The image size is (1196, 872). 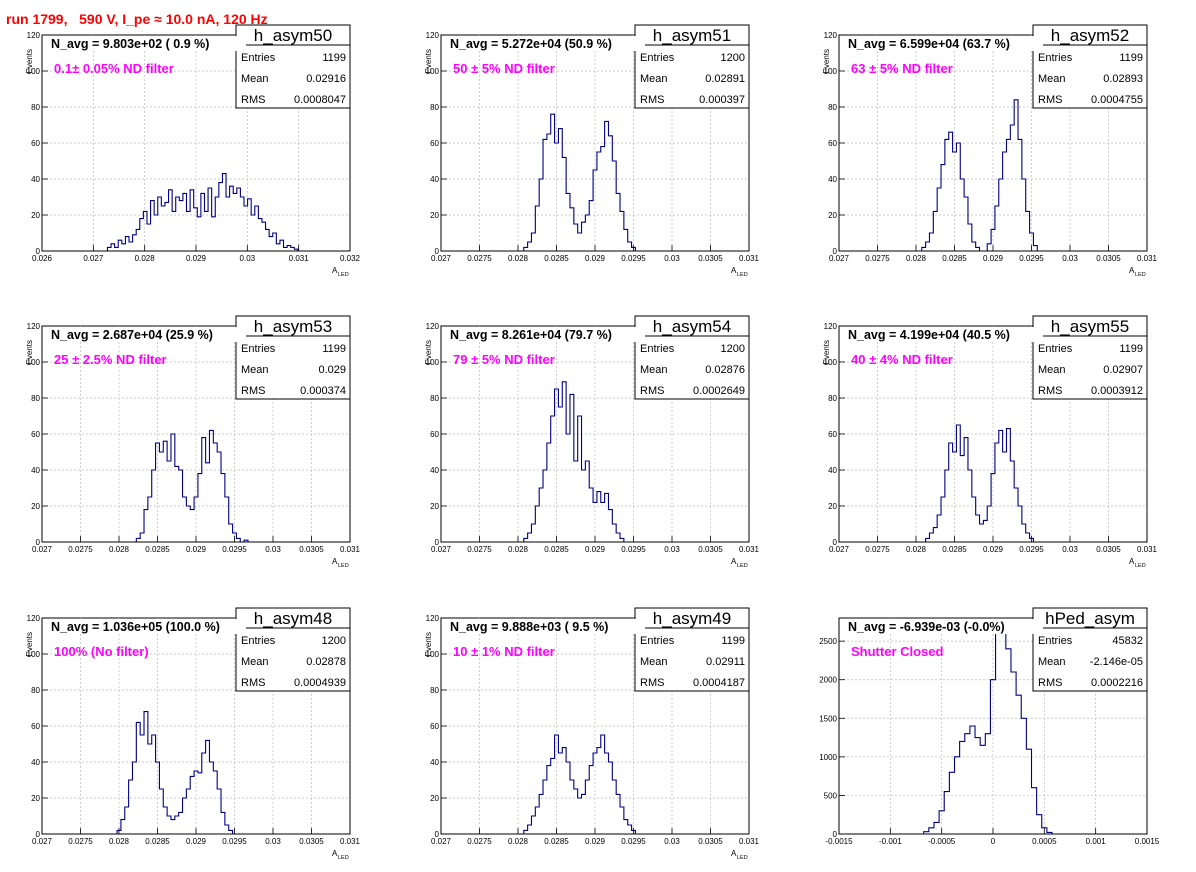 What do you see at coordinates (1096, 841) in the screenshot?
I see `x-tick-label: 0.001` at bounding box center [1096, 841].